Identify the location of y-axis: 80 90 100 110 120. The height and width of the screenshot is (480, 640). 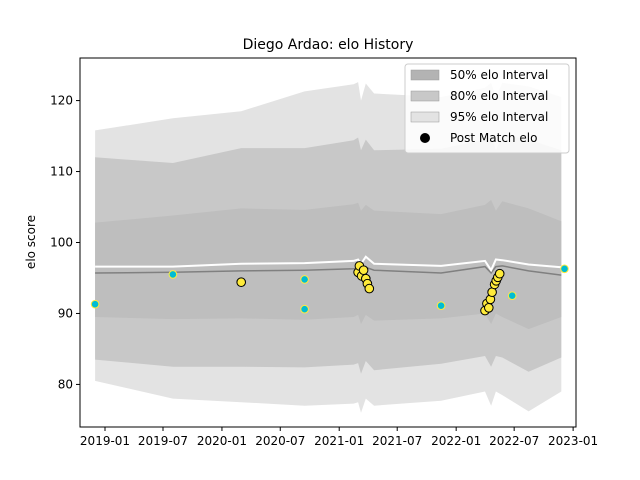
(65, 242).